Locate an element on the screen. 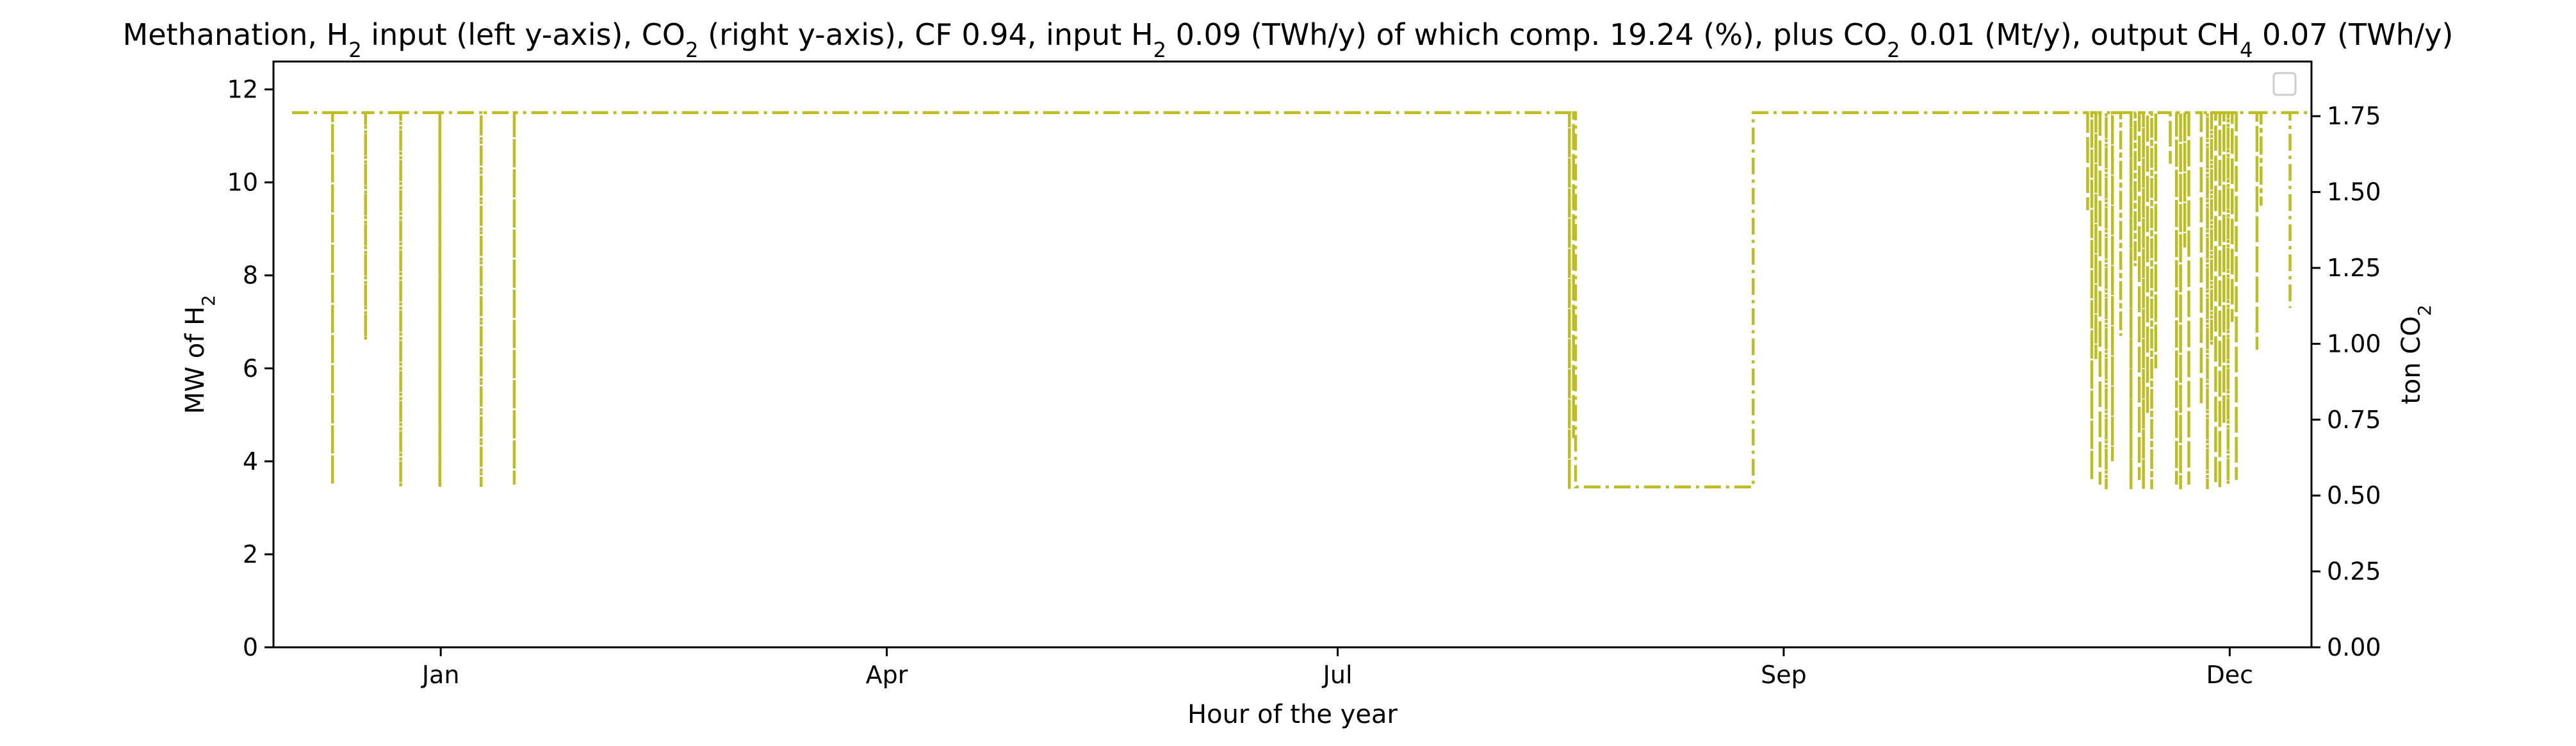 This screenshot has height=746, width=2576. y-left-tick-label: 10 is located at coordinates (242, 183).